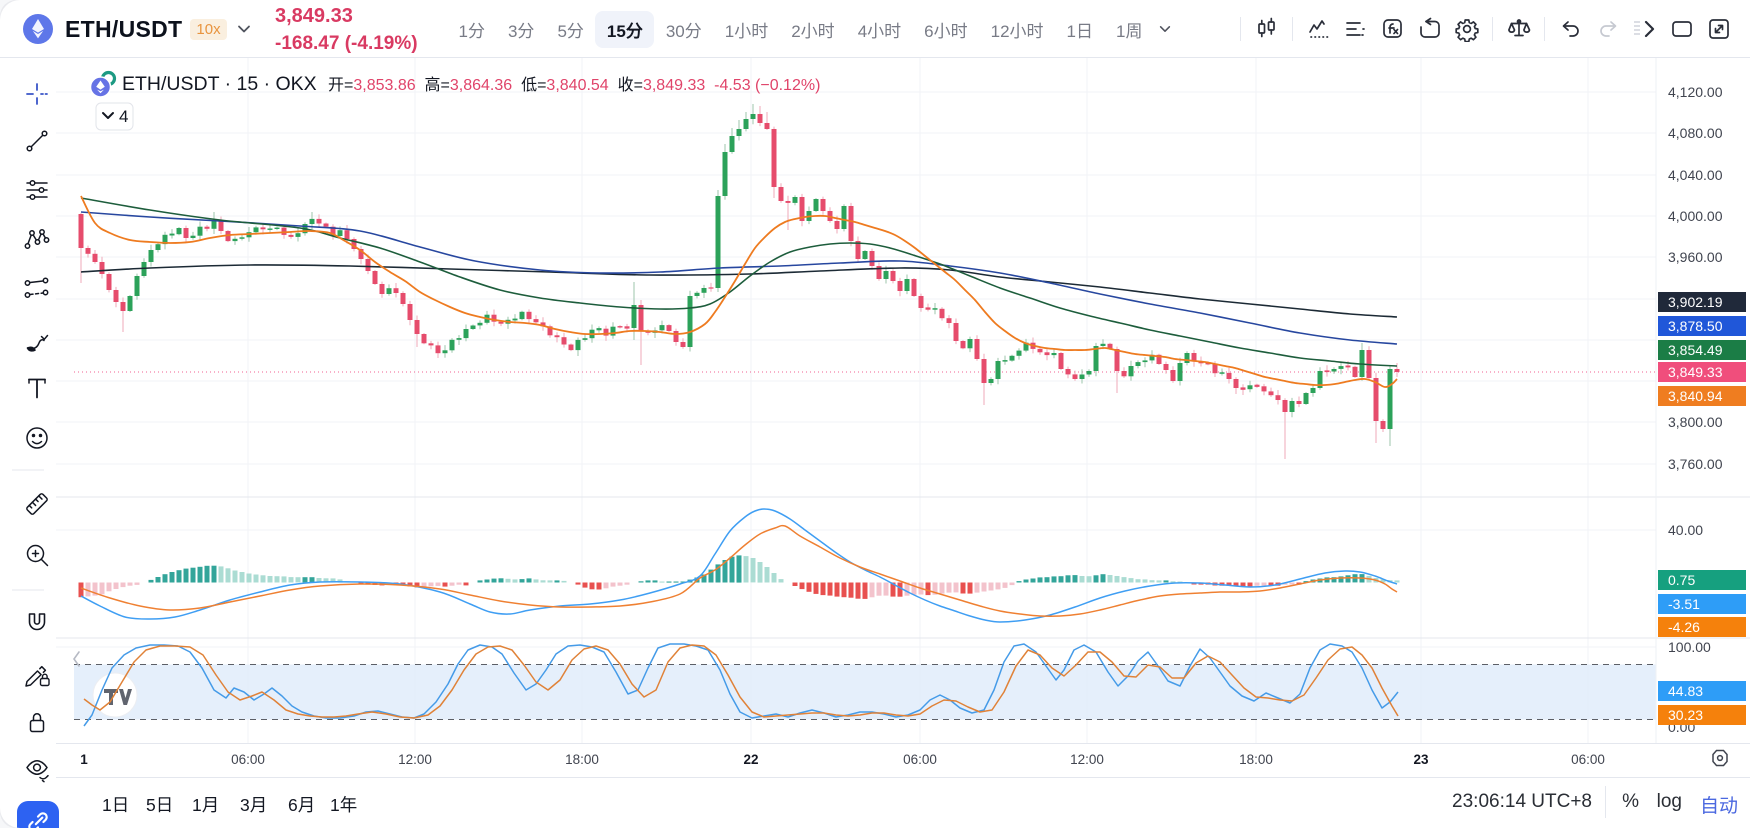 Image resolution: width=1750 pixels, height=828 pixels. I want to click on svg-text: 3,854.49, so click(1695, 350).